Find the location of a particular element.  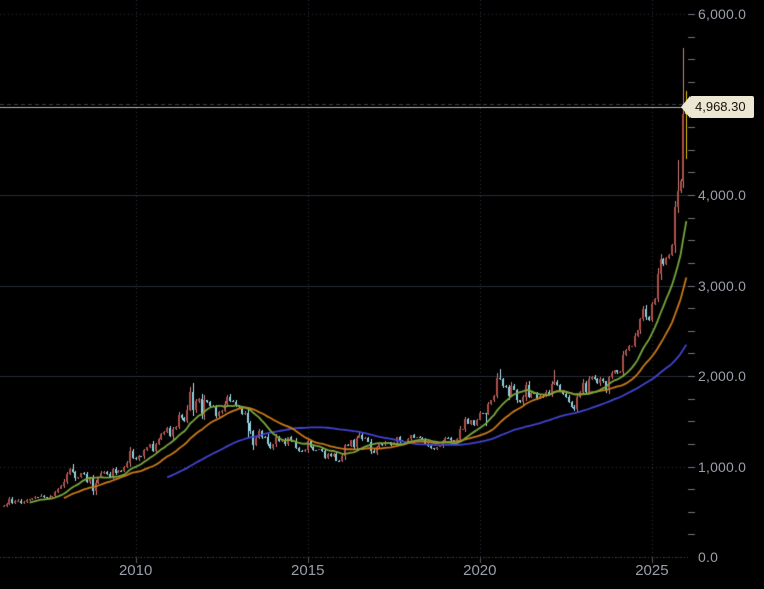

last-price-value: 4,968.30 is located at coordinates (722, 107).